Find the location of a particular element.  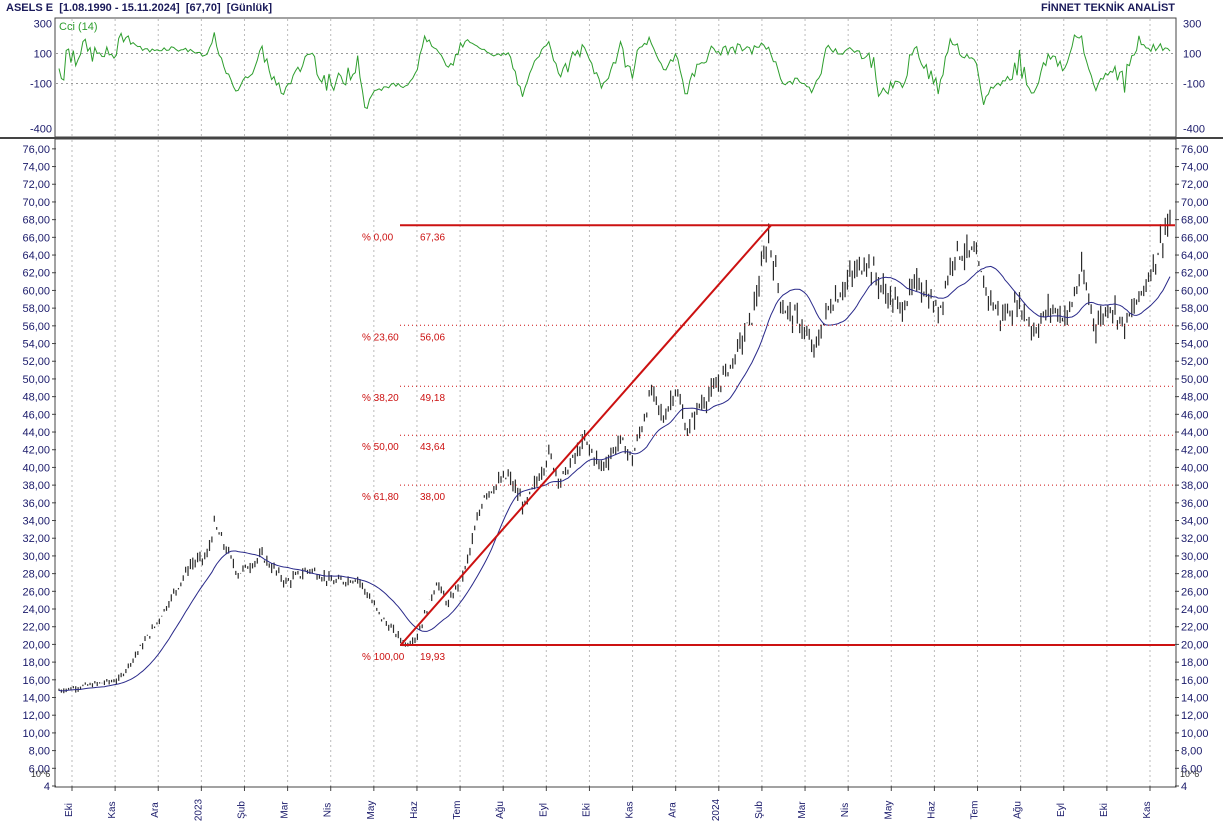

y-tick-label-left: 56,00 is located at coordinates (36, 327).